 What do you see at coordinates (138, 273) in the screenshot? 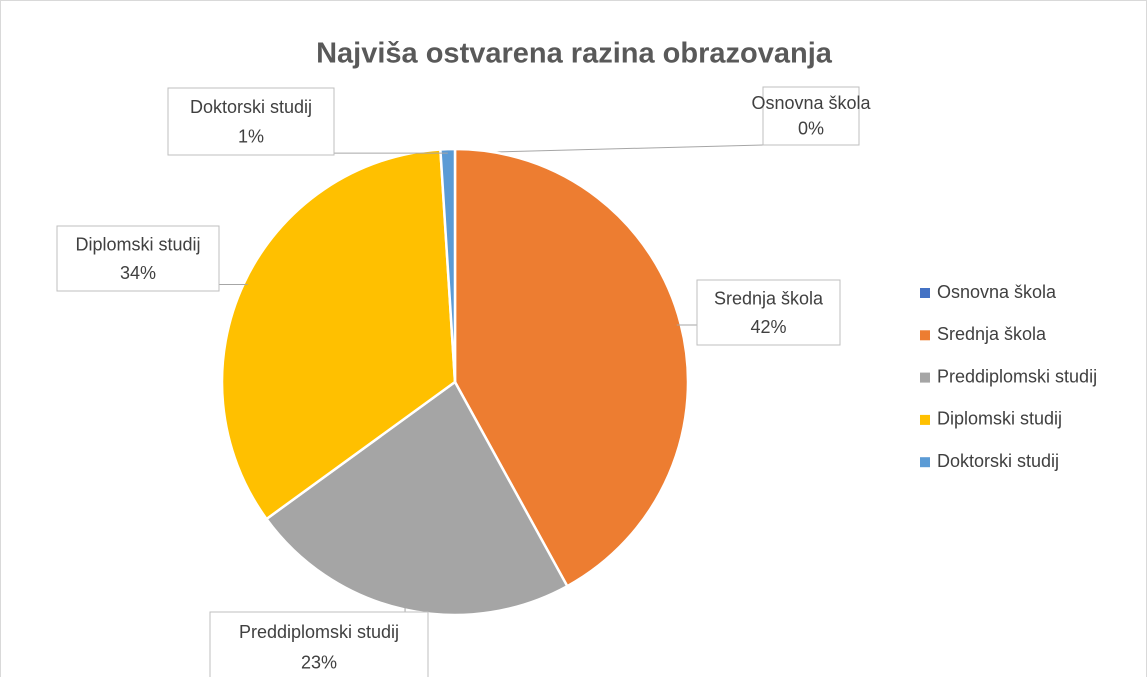
I see `data-label-value: 34%` at bounding box center [138, 273].